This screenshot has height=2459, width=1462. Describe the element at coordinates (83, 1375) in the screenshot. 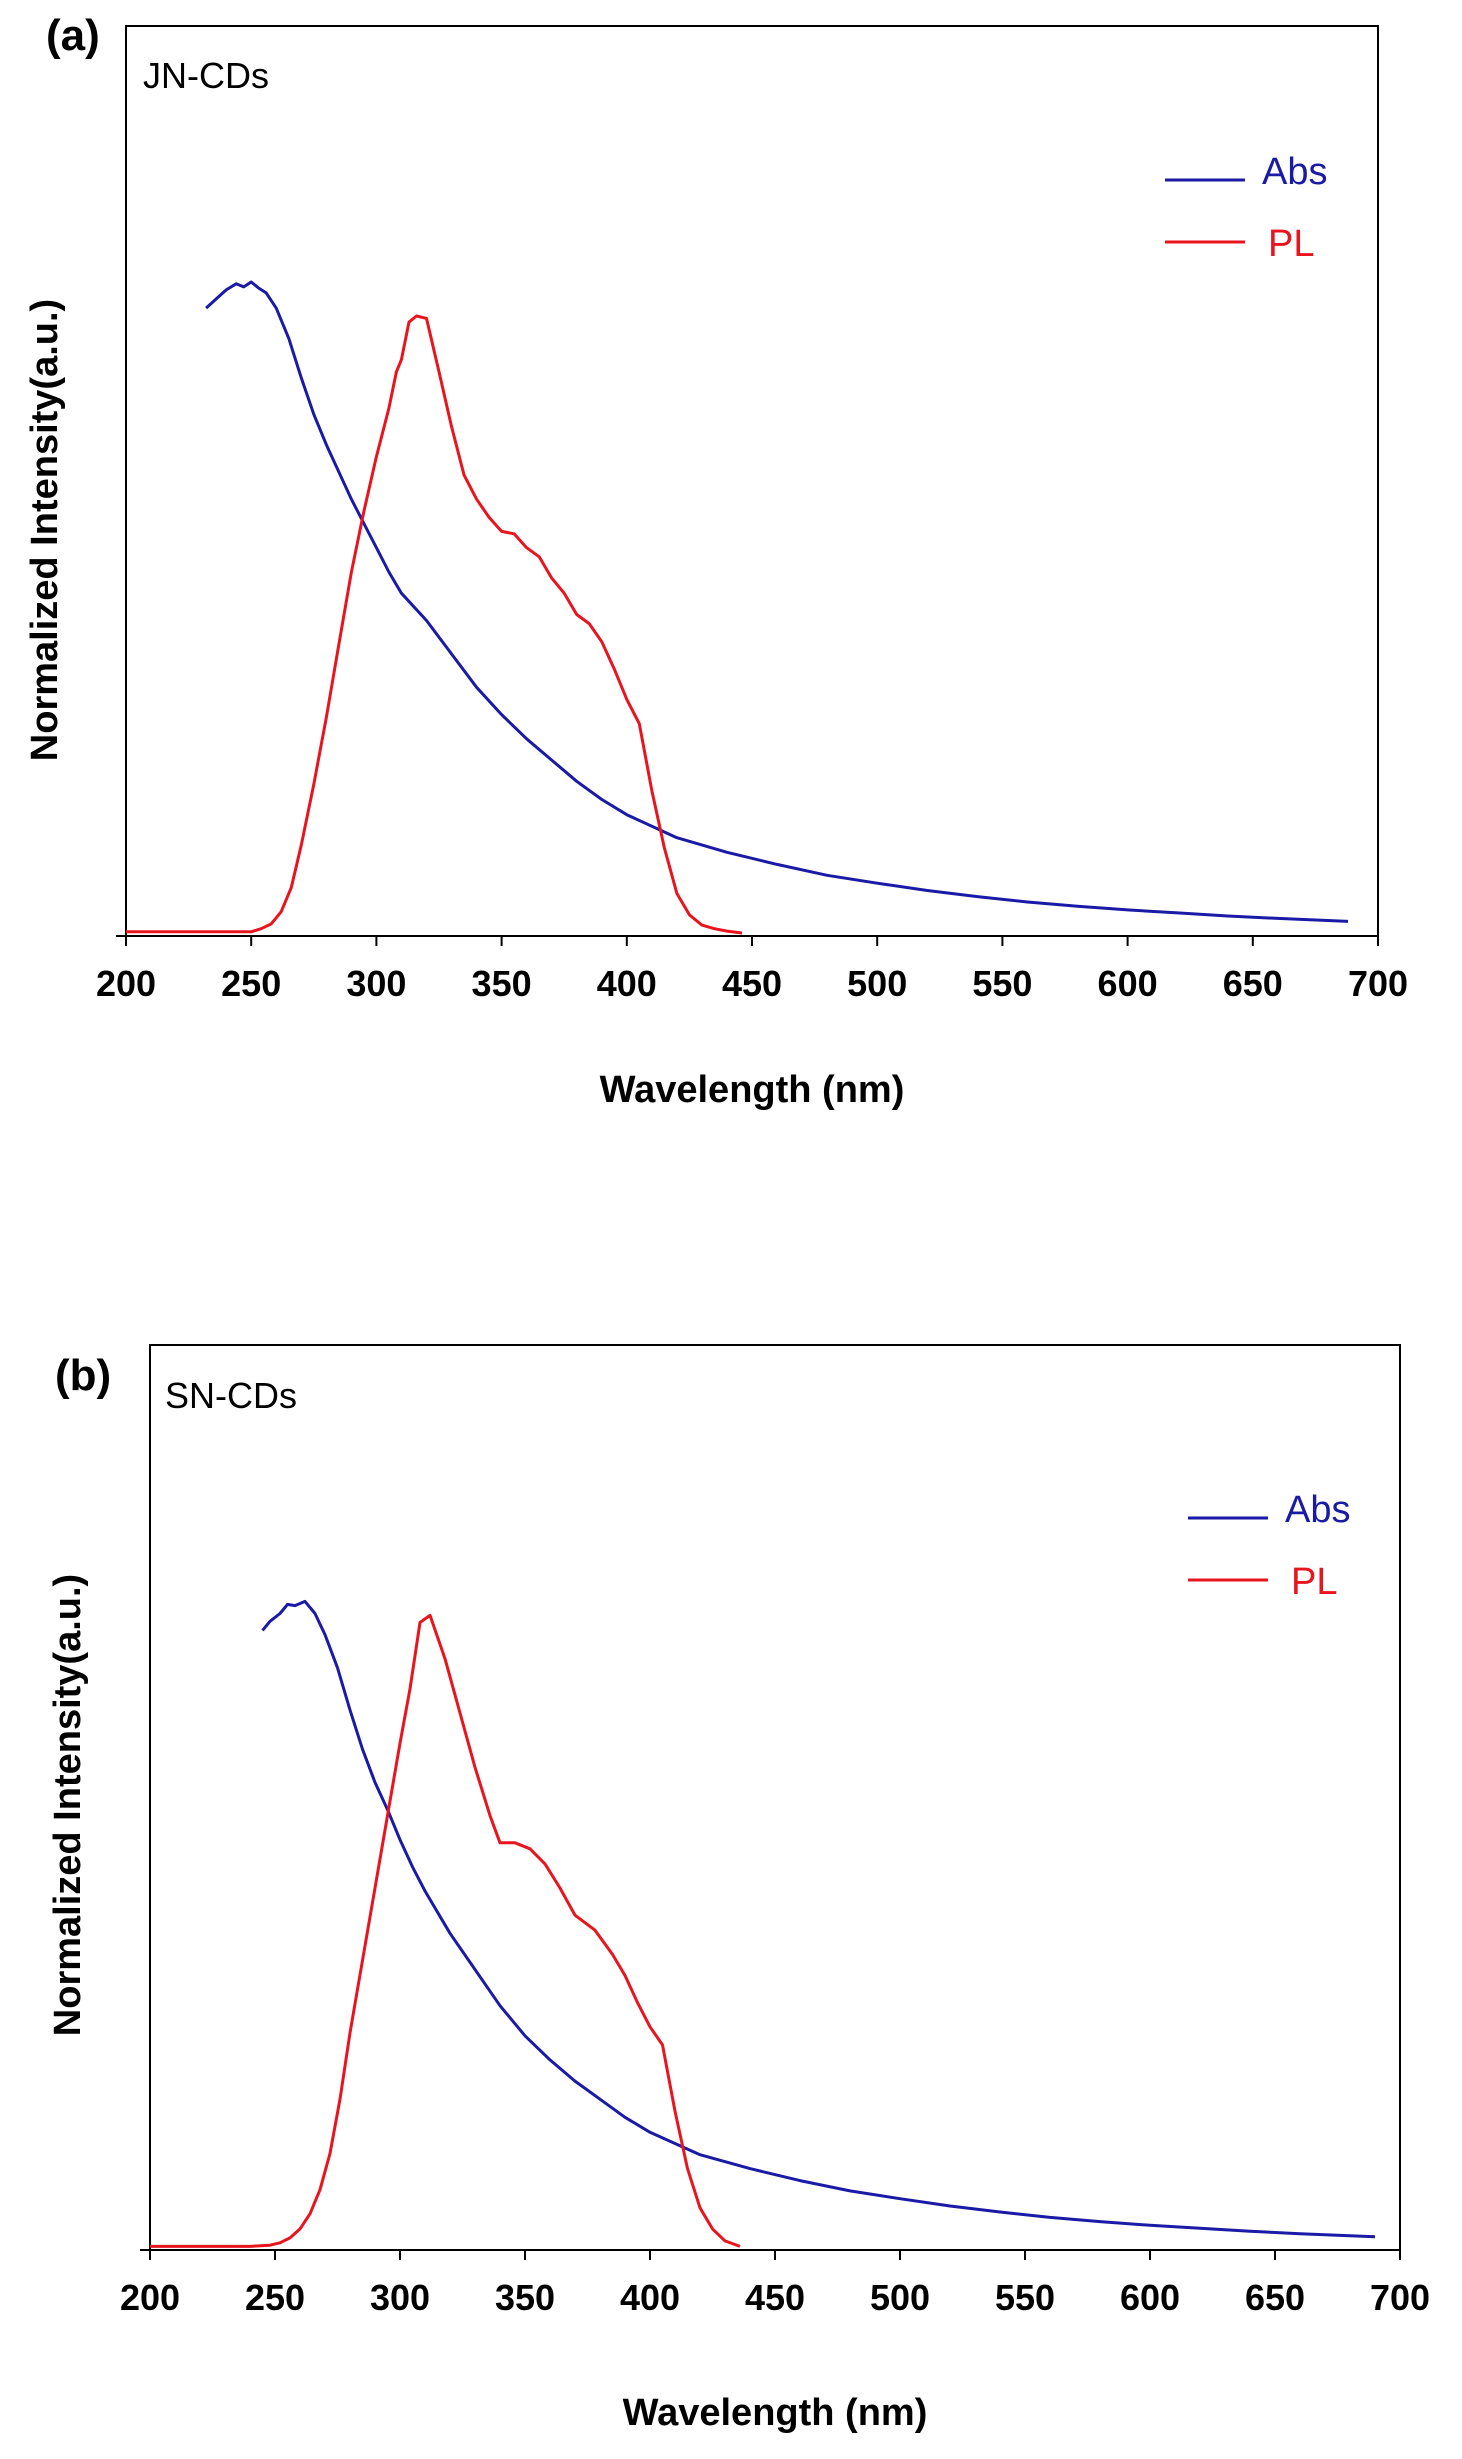

I see `panel-label: (b)` at that location.